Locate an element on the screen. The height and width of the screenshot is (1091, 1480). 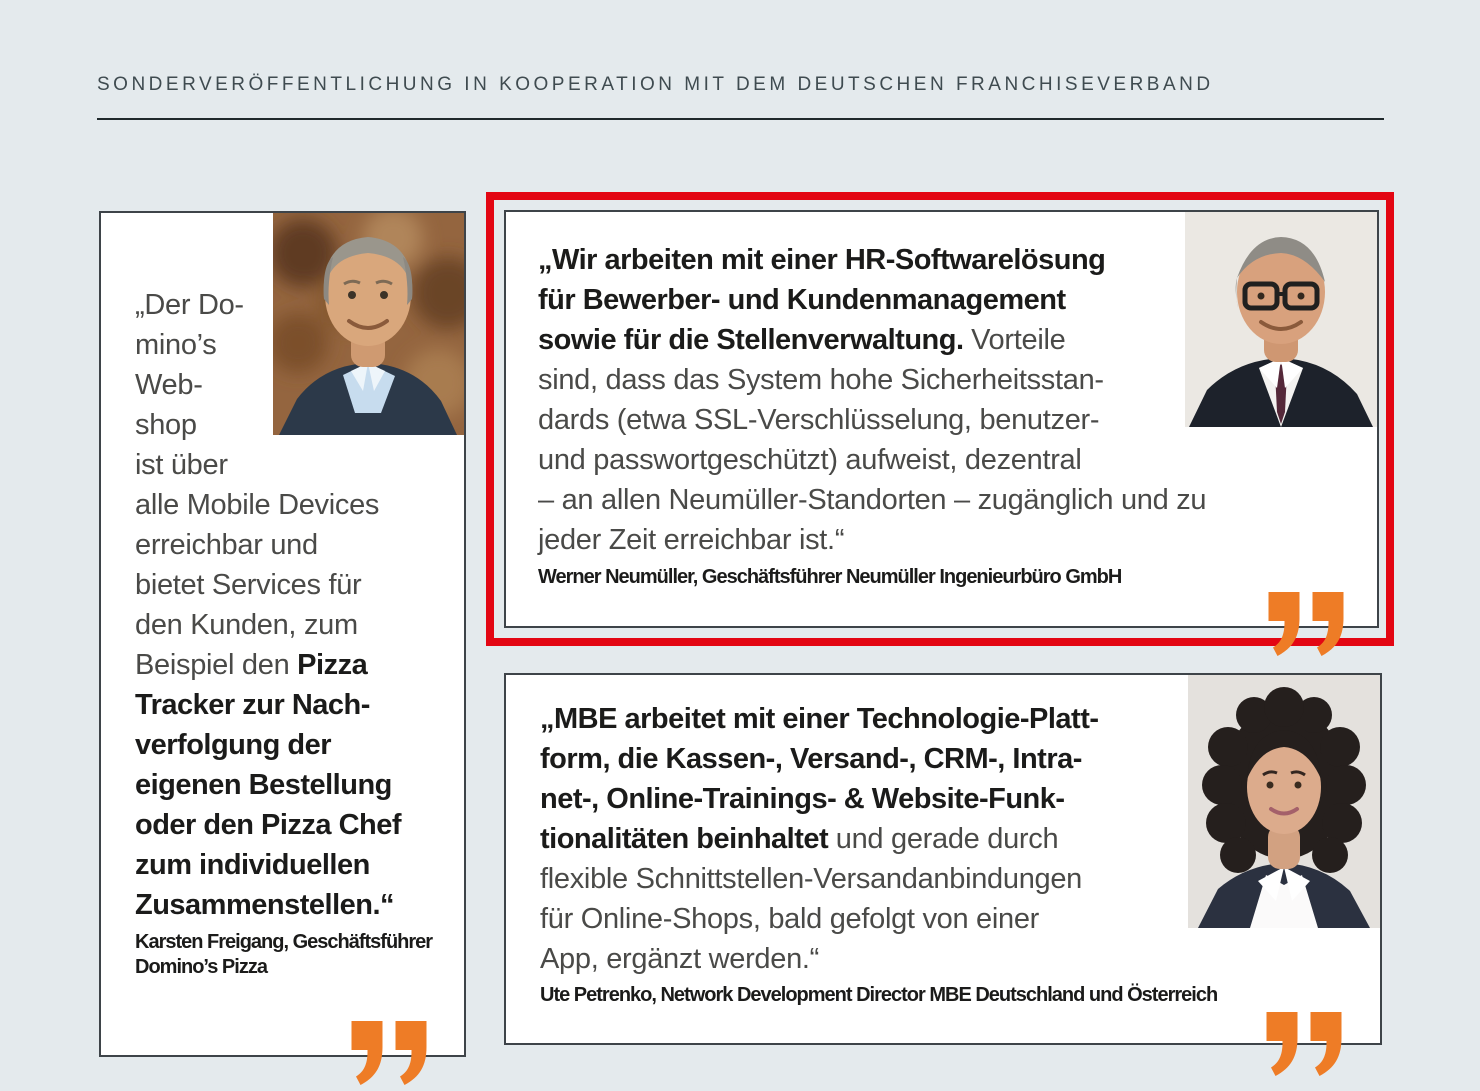
portrait-werner-neumueller-photo is located at coordinates (1281, 319).